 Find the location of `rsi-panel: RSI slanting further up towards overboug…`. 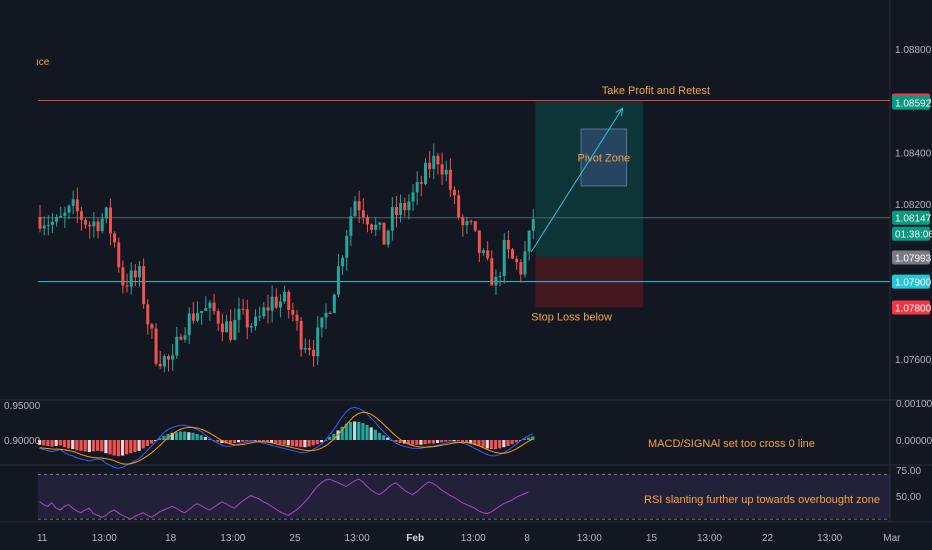

rsi-panel: RSI slanting further up towards overboug… is located at coordinates (479, 493).